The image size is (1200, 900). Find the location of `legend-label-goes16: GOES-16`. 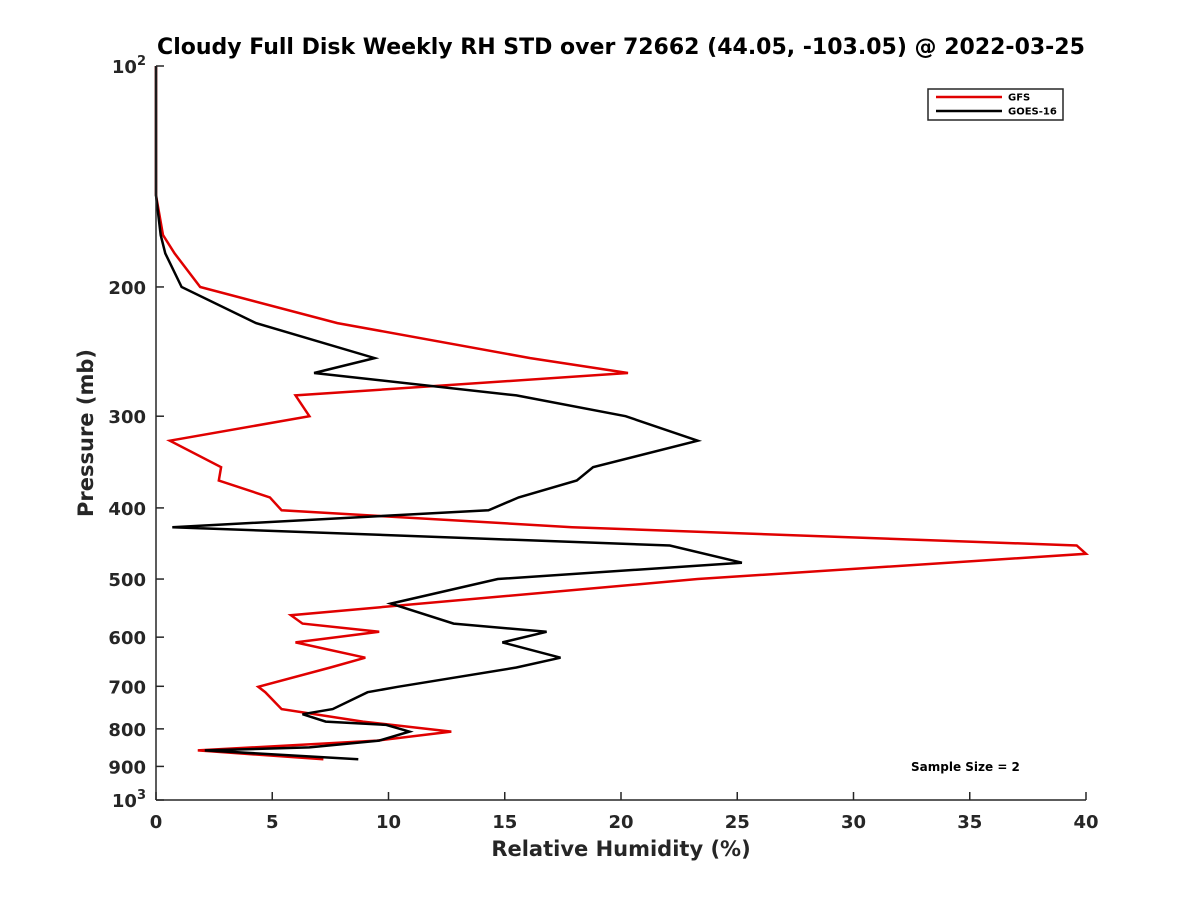

legend-label-goes16: GOES-16 is located at coordinates (1032, 112).